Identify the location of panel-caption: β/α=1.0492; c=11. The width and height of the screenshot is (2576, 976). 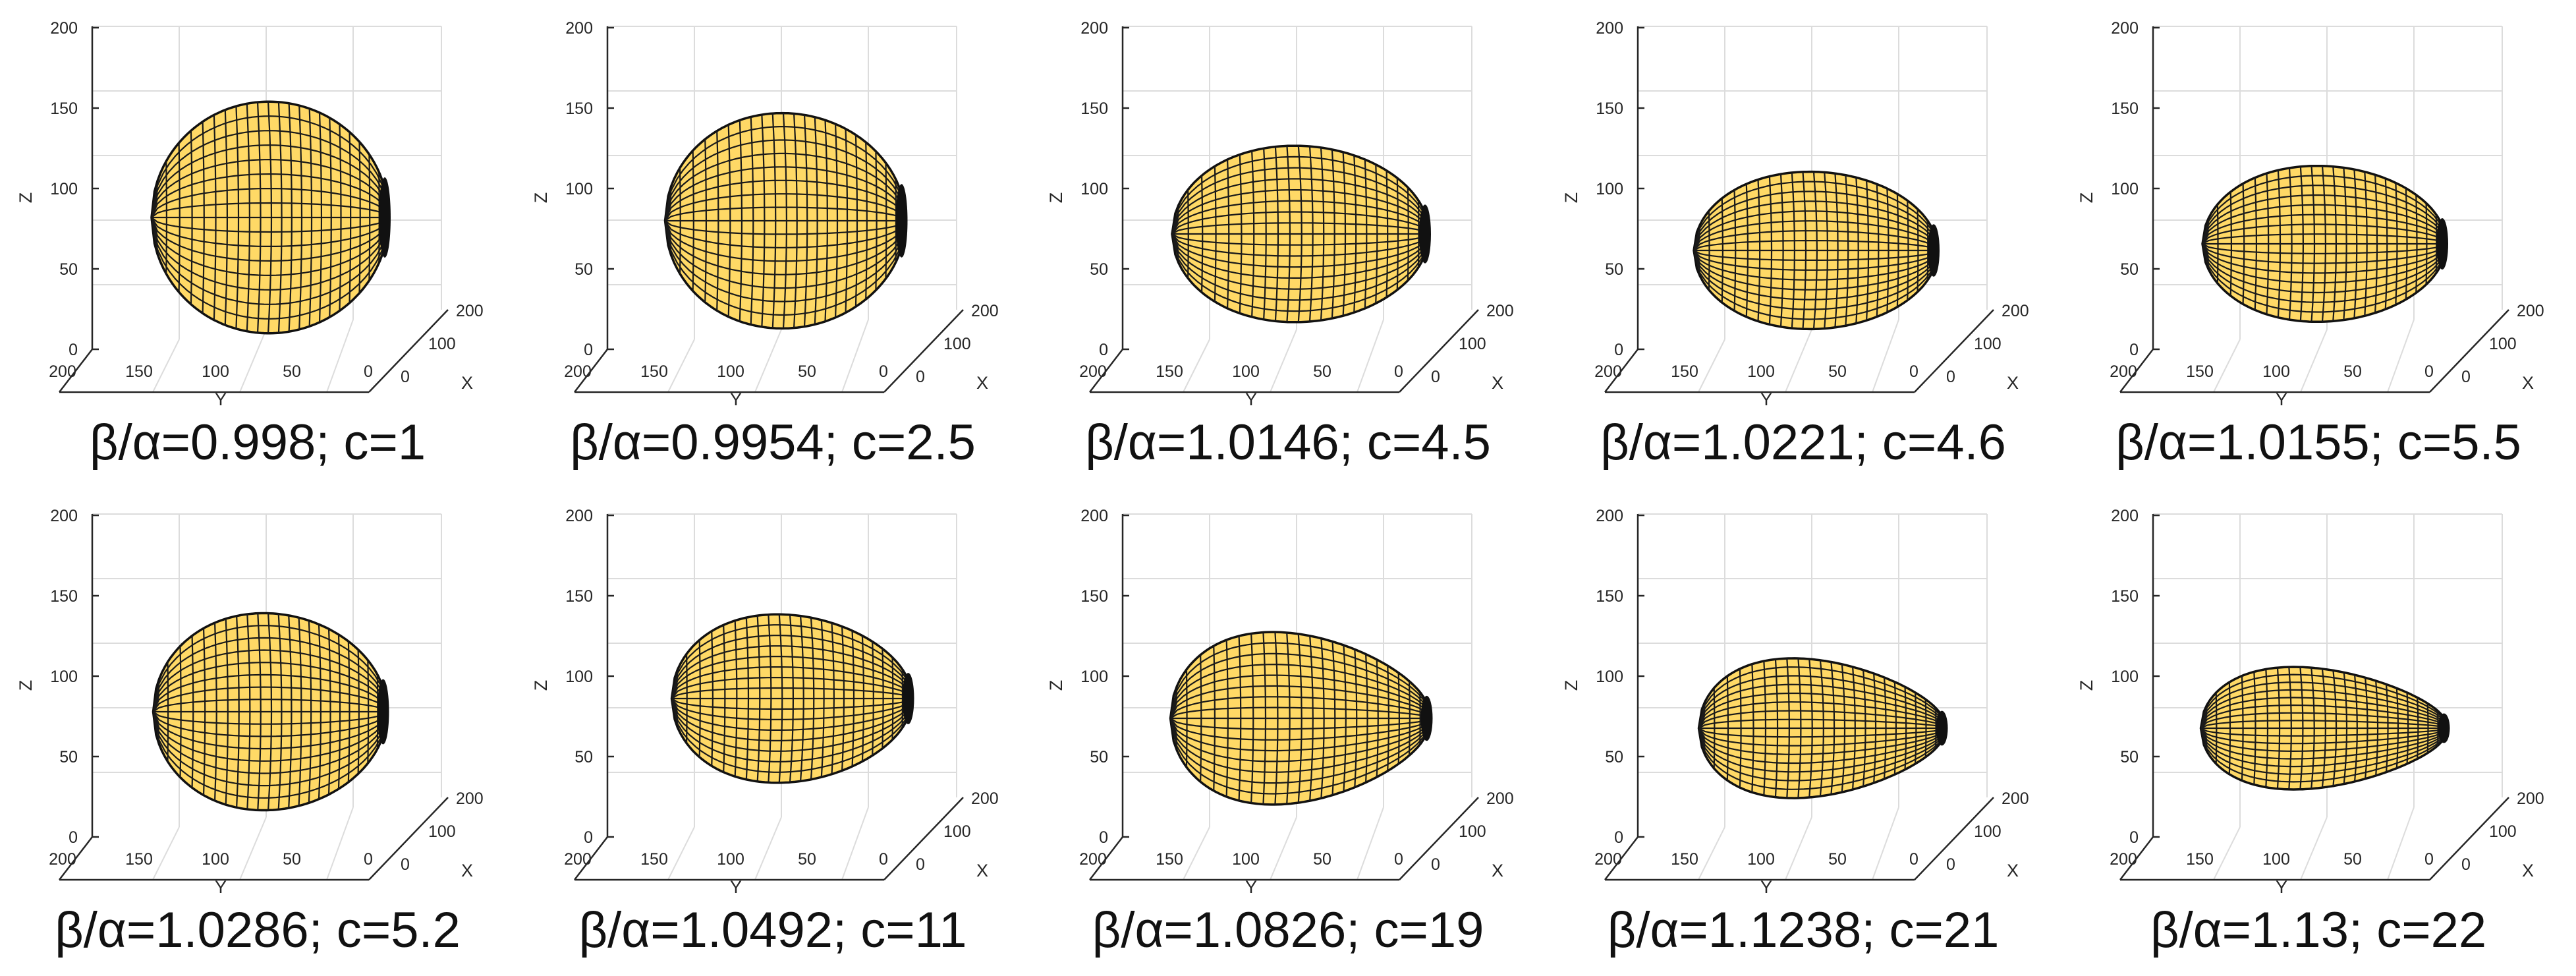
(772, 930).